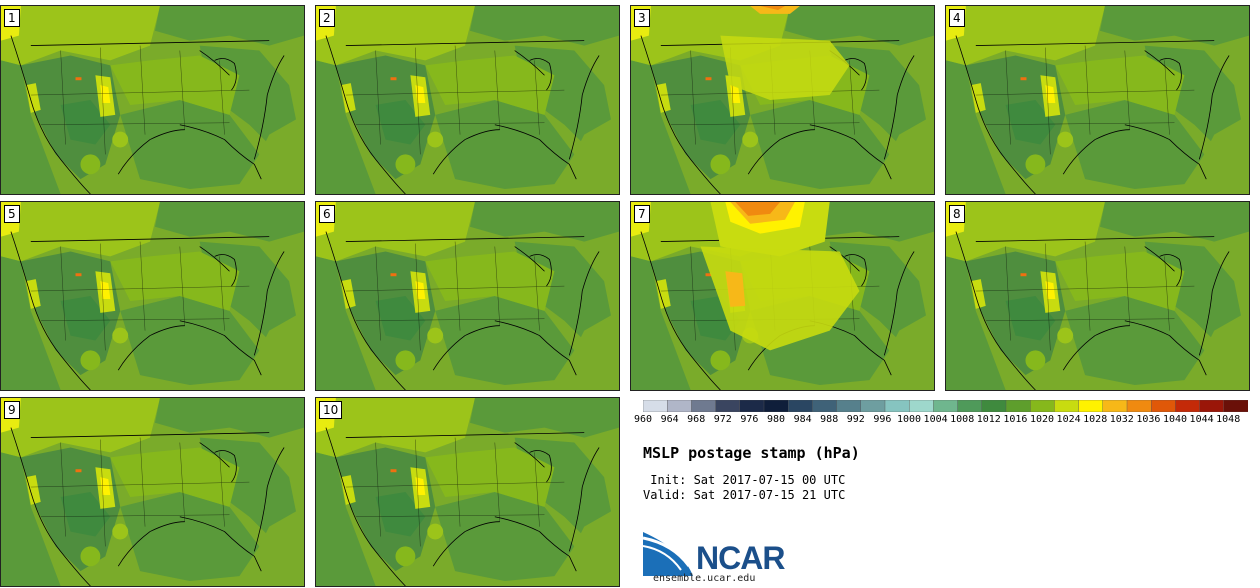 This screenshot has height=588, width=1260. What do you see at coordinates (882, 419) in the screenshot?
I see `colorbar-tick: 996` at bounding box center [882, 419].